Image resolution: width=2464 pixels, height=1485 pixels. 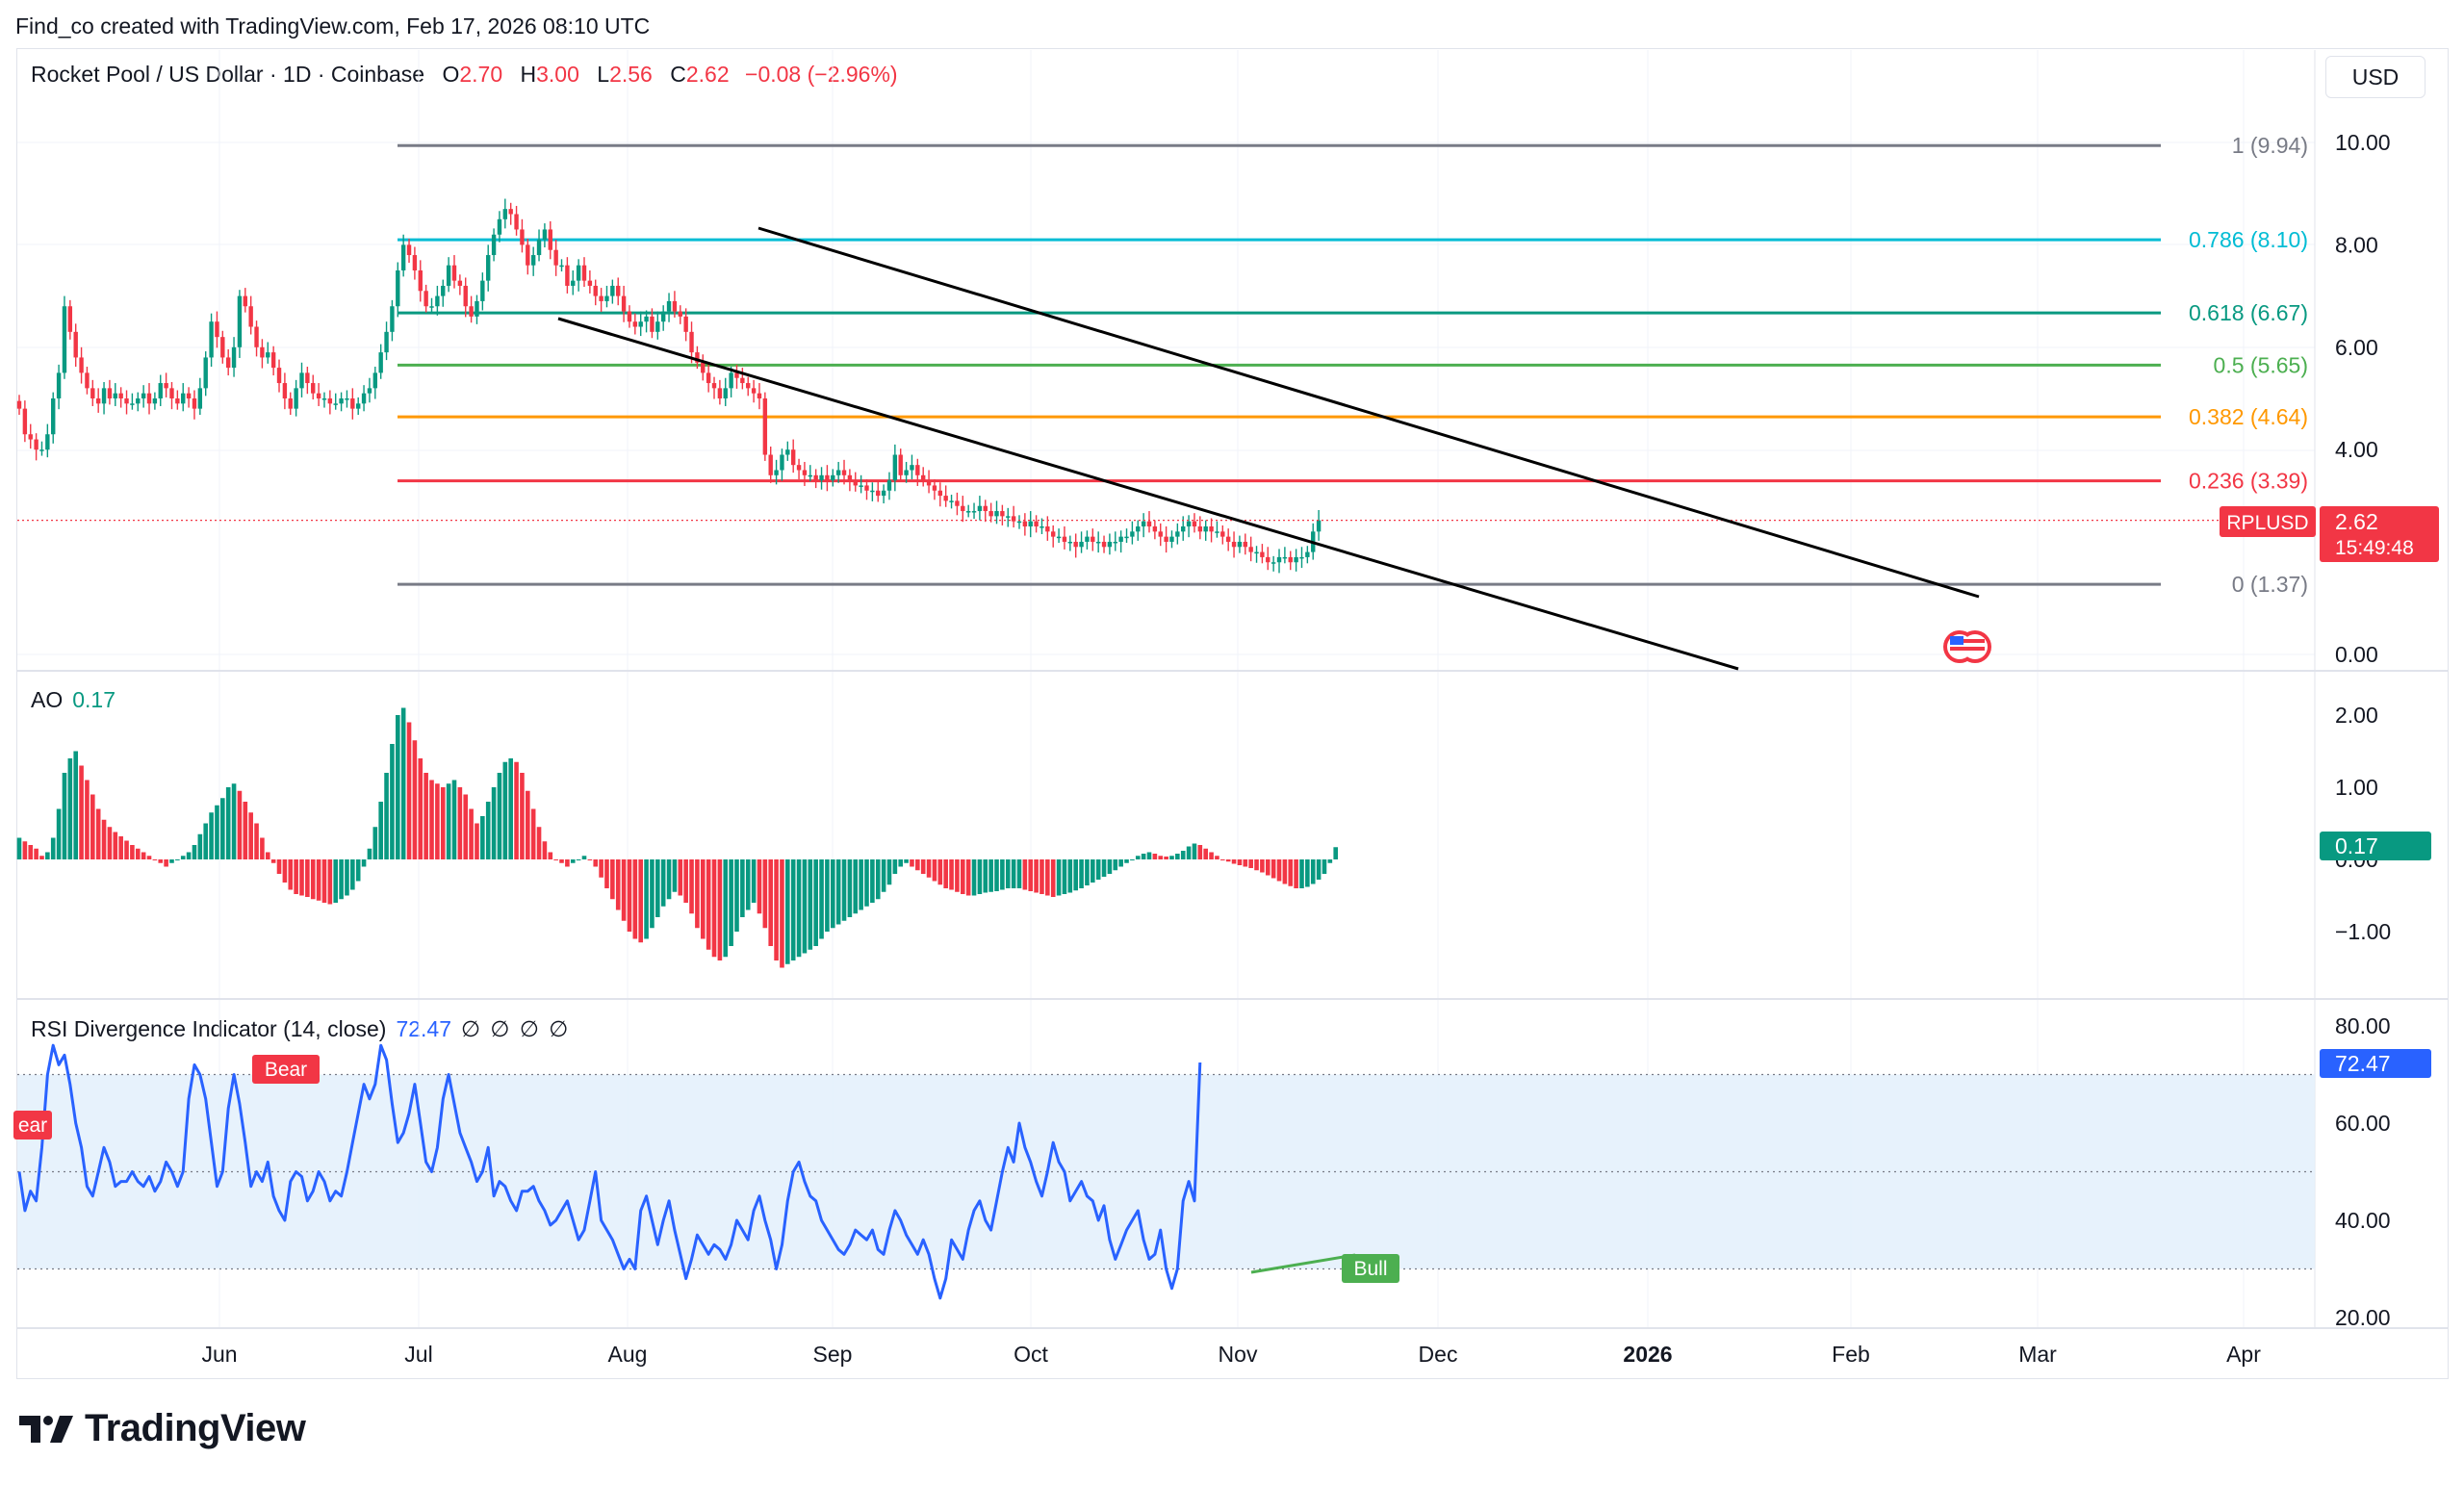 I want to click on rsi-value: 72.47, so click(x=423, y=1028).